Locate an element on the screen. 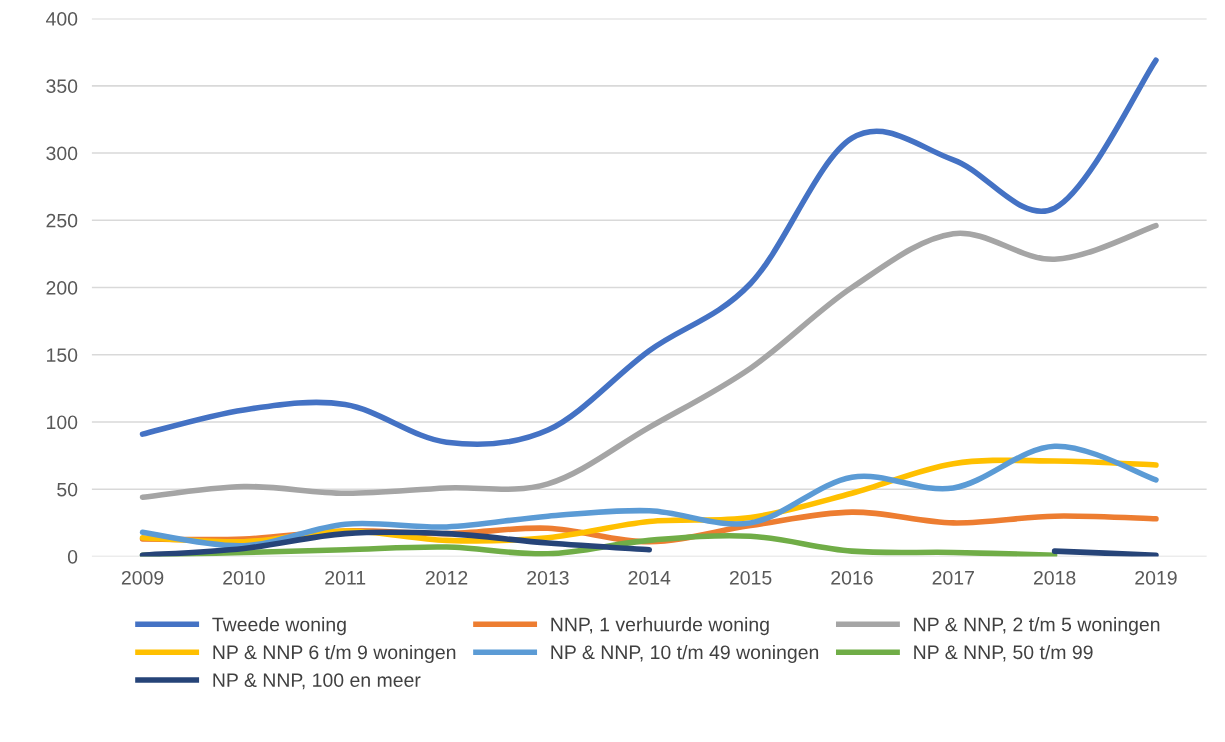  legend-label: NP & NNP 6 t/m 9 woningen is located at coordinates (334, 654).